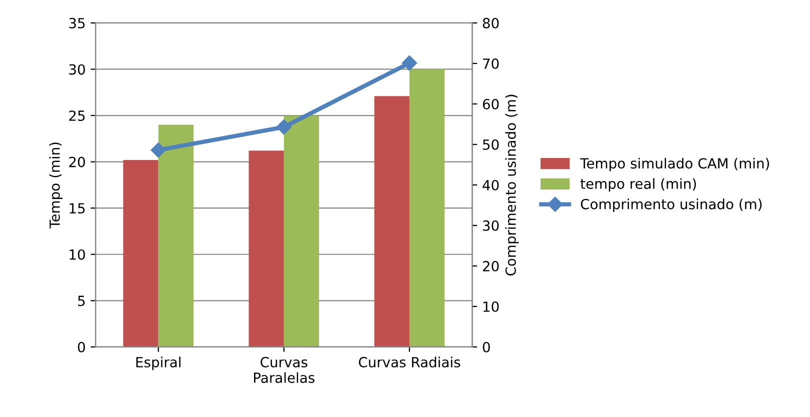 This screenshot has width=810, height=417. I want to click on legend-label: tempo real (min), so click(638, 185).